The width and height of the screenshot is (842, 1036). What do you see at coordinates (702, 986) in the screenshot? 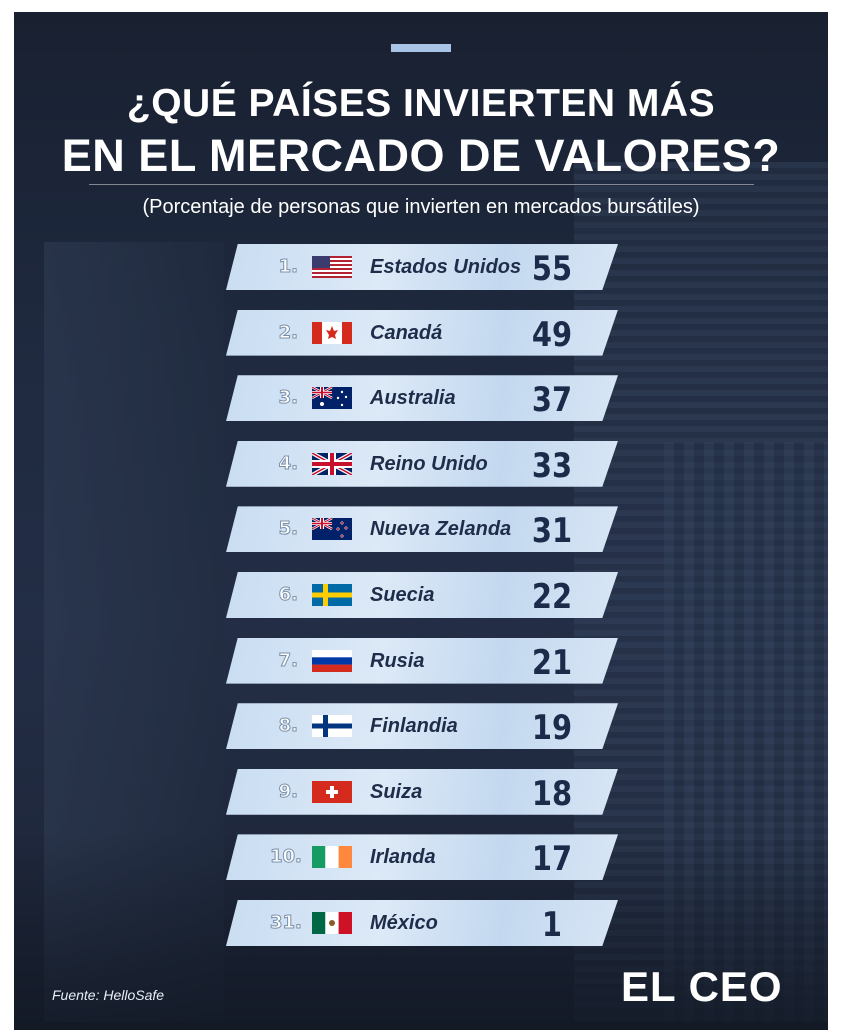
I see `el-ceo-logo: EL CEO` at bounding box center [702, 986].